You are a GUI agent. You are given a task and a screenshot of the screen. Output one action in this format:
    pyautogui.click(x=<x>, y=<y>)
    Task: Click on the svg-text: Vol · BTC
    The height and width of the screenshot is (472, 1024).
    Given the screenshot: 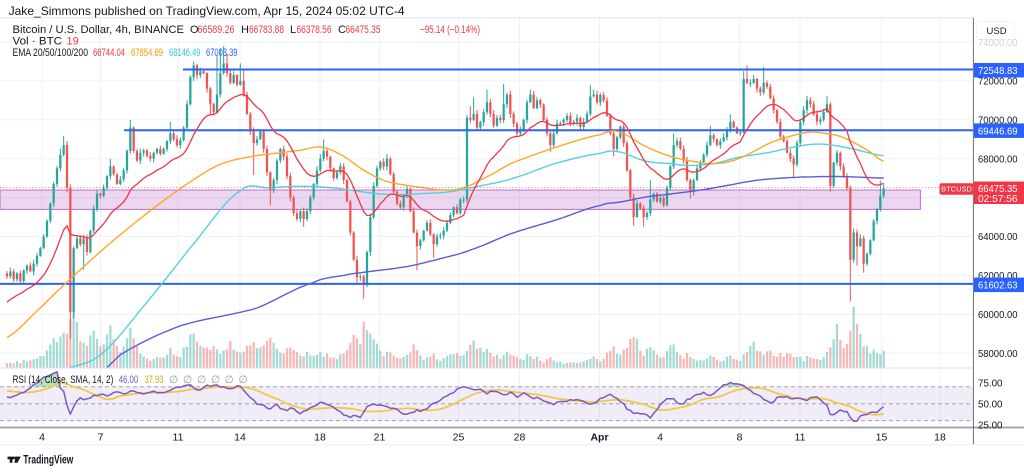 What is the action you would take?
    pyautogui.click(x=38, y=42)
    